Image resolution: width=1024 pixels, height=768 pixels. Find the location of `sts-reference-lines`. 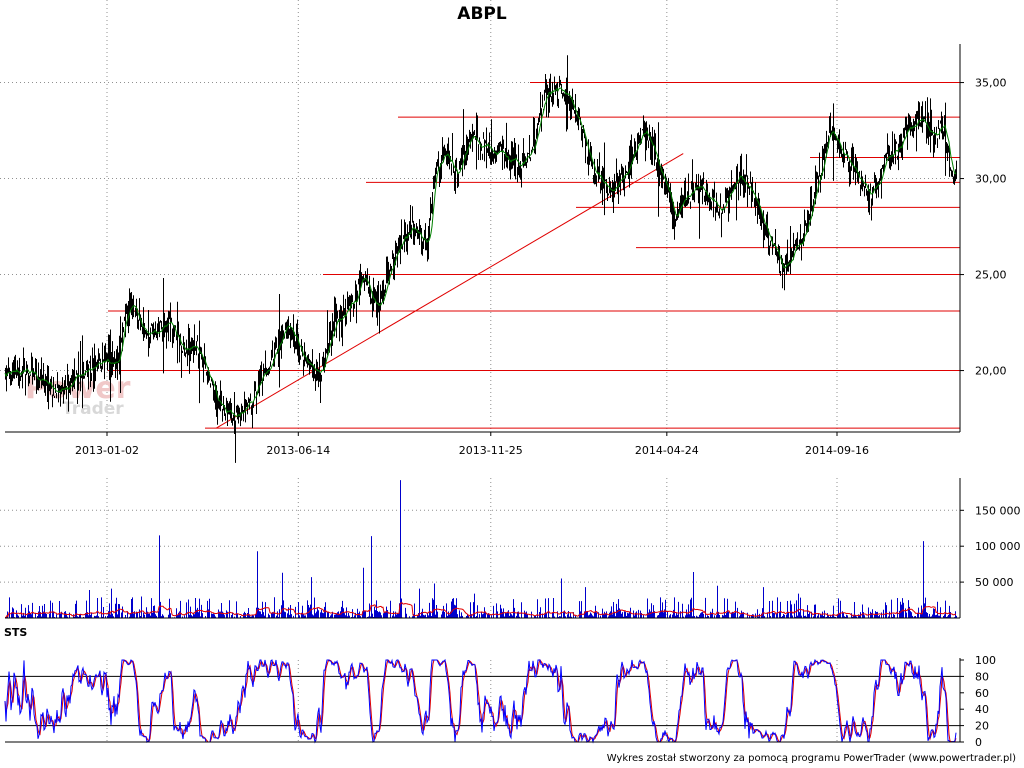

sts-reference-lines is located at coordinates (480, 701).